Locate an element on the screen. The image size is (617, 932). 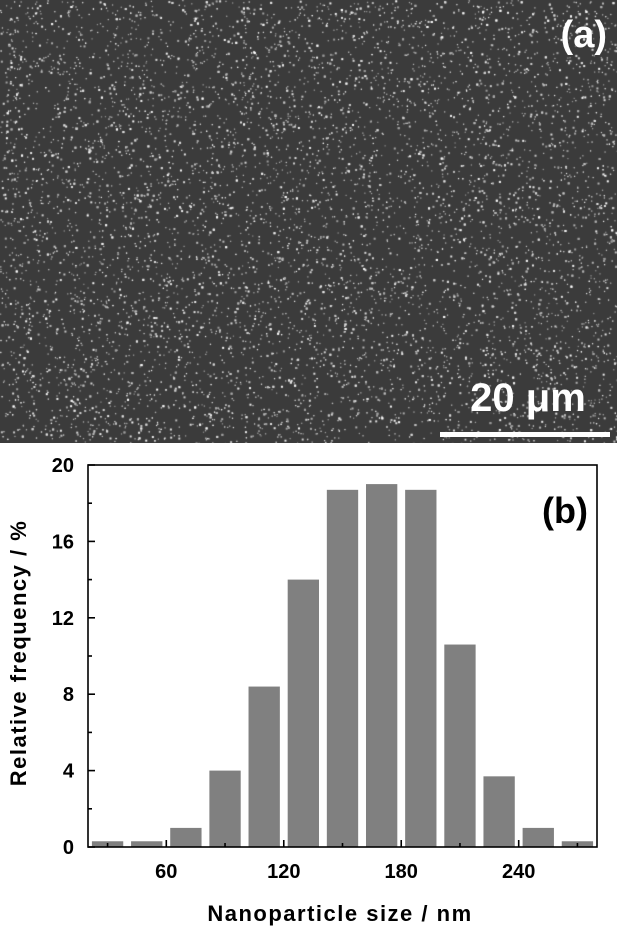
y-tick-label: 0 is located at coordinates (68, 848).